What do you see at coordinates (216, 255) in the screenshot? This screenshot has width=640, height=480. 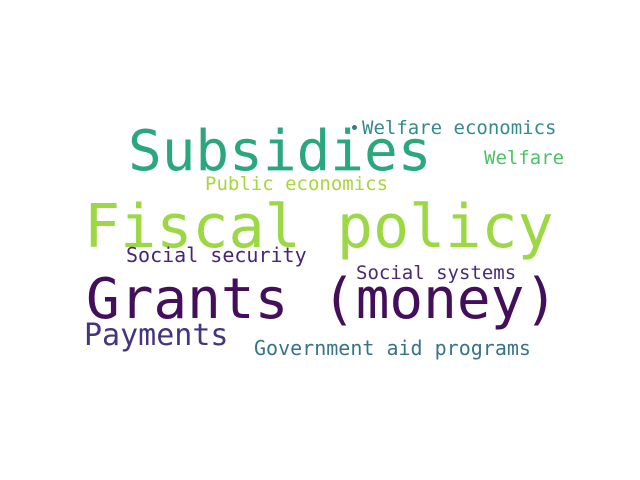 I see `word-social-security: Social security` at bounding box center [216, 255].